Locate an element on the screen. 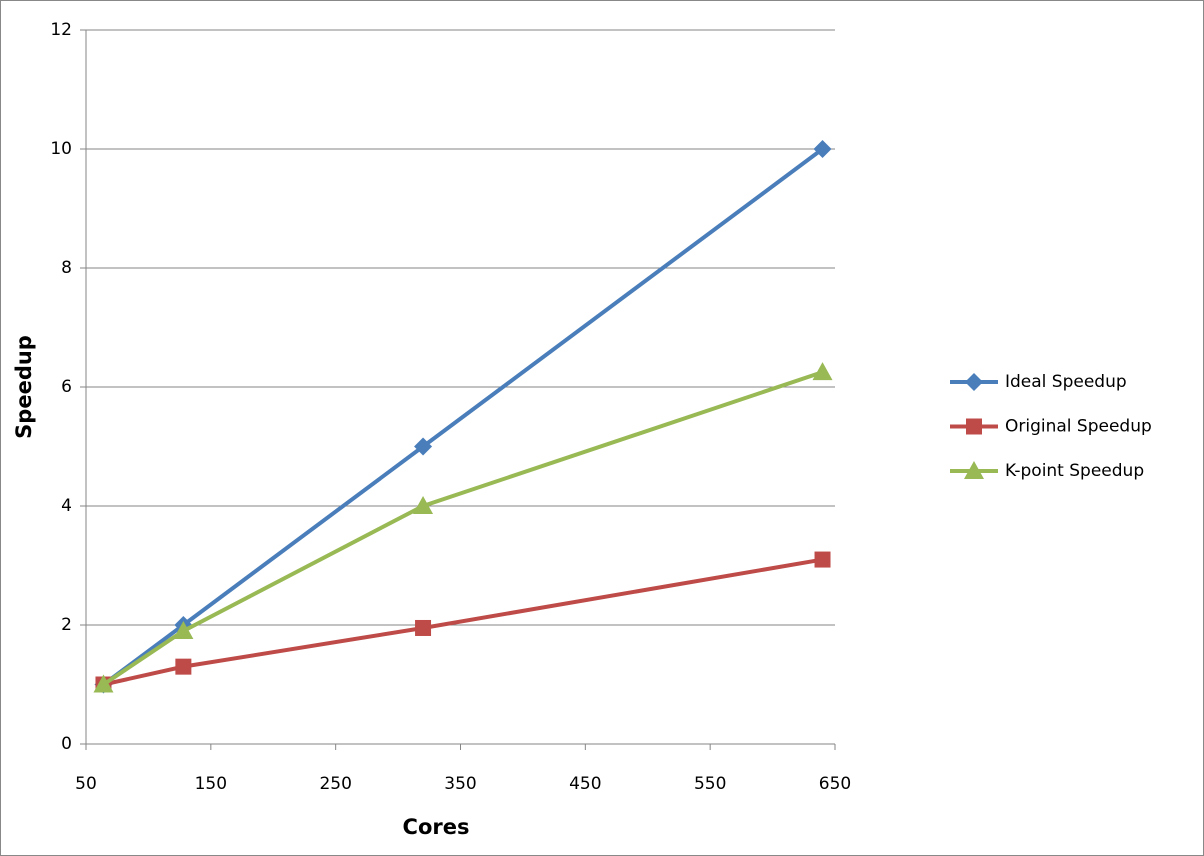 The width and height of the screenshot is (1204, 856). x-tick-label: 550 is located at coordinates (710, 784).